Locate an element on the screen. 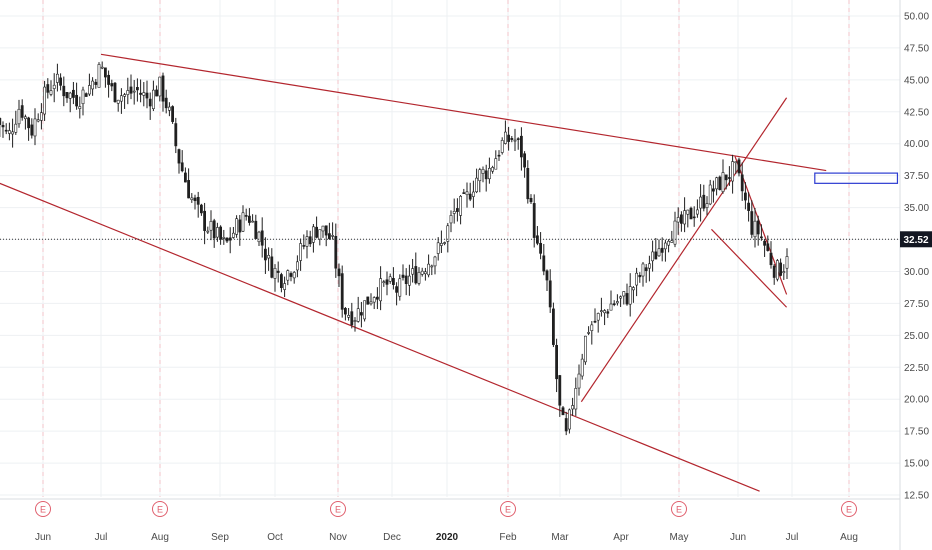  y-tick-label: 12.50 is located at coordinates (916, 496).